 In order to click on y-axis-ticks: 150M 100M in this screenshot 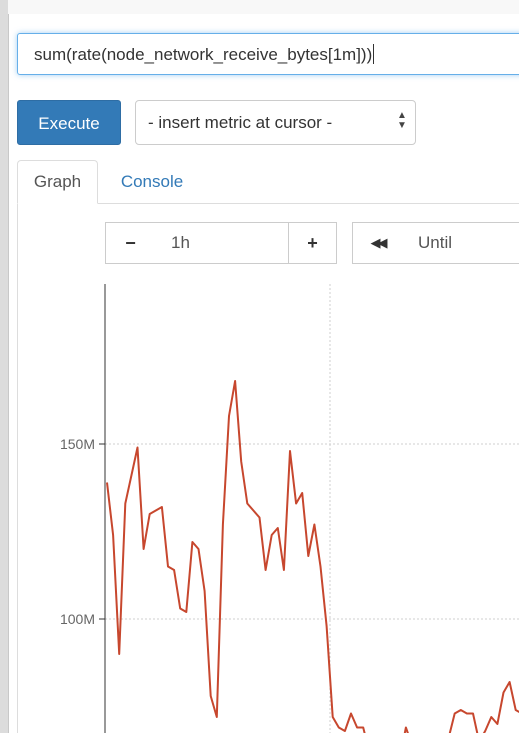, I will do `click(82, 531)`.